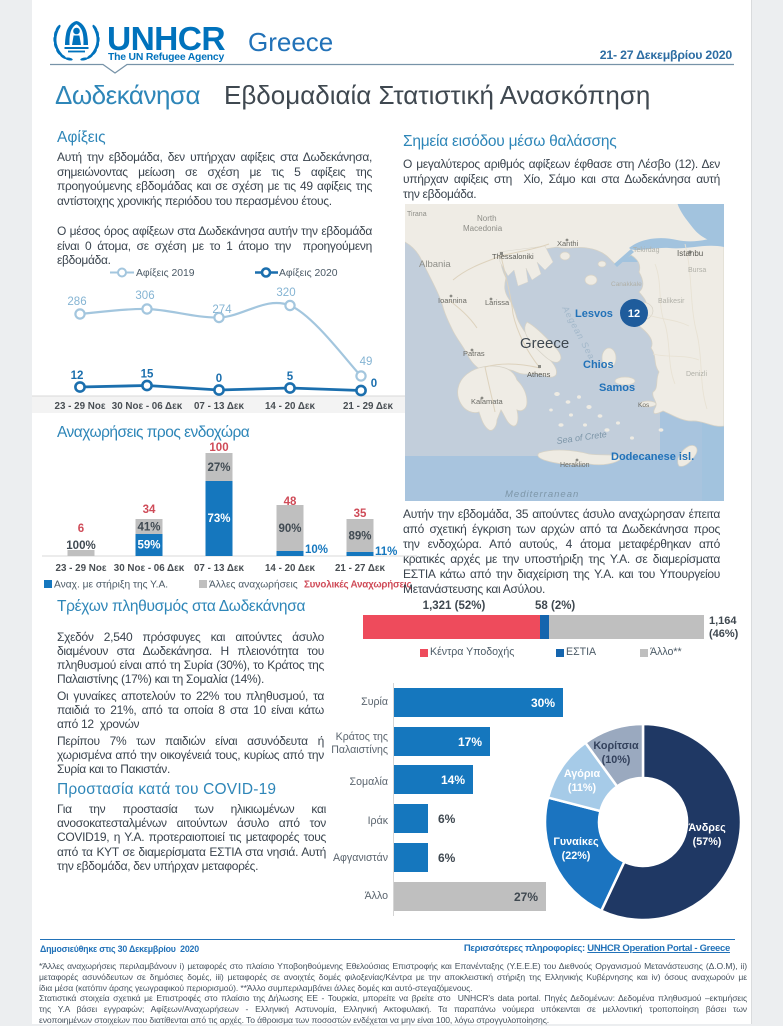  I want to click on svg-text: (57%), so click(707, 842).